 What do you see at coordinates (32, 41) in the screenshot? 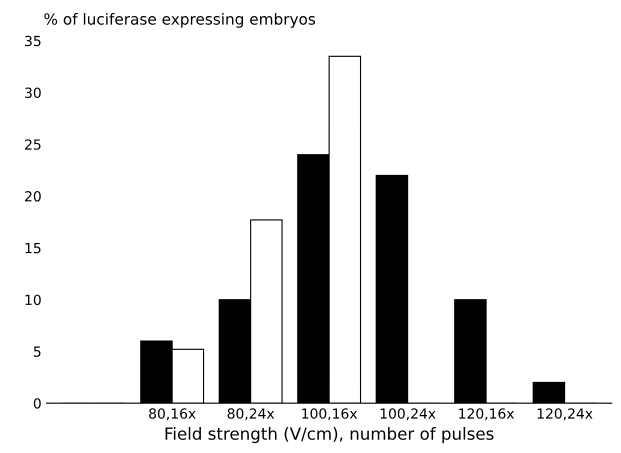
I see `y-tick-label: 35` at bounding box center [32, 41].